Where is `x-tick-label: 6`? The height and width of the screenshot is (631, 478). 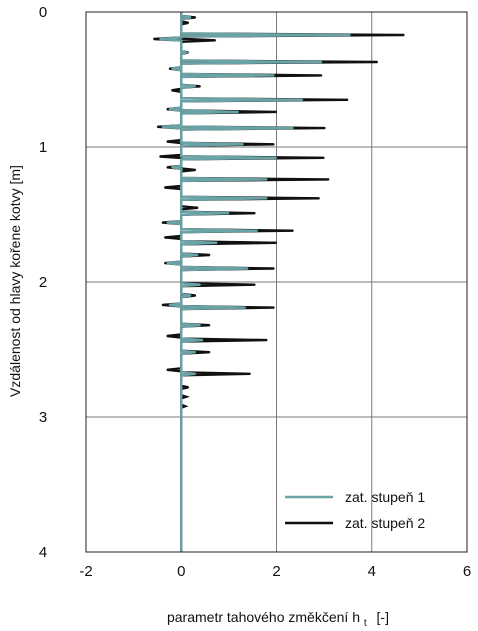
x-tick-label: 6 is located at coordinates (467, 571).